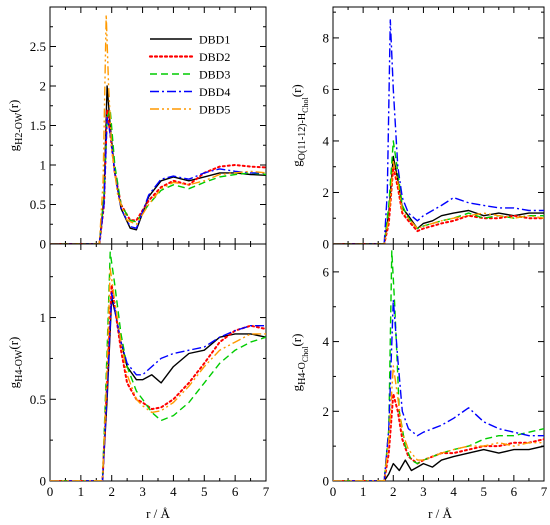 The height and width of the screenshot is (525, 550). What do you see at coordinates (15, 363) in the screenshot?
I see `y-axis-title: gH4-OW(r)` at bounding box center [15, 363].